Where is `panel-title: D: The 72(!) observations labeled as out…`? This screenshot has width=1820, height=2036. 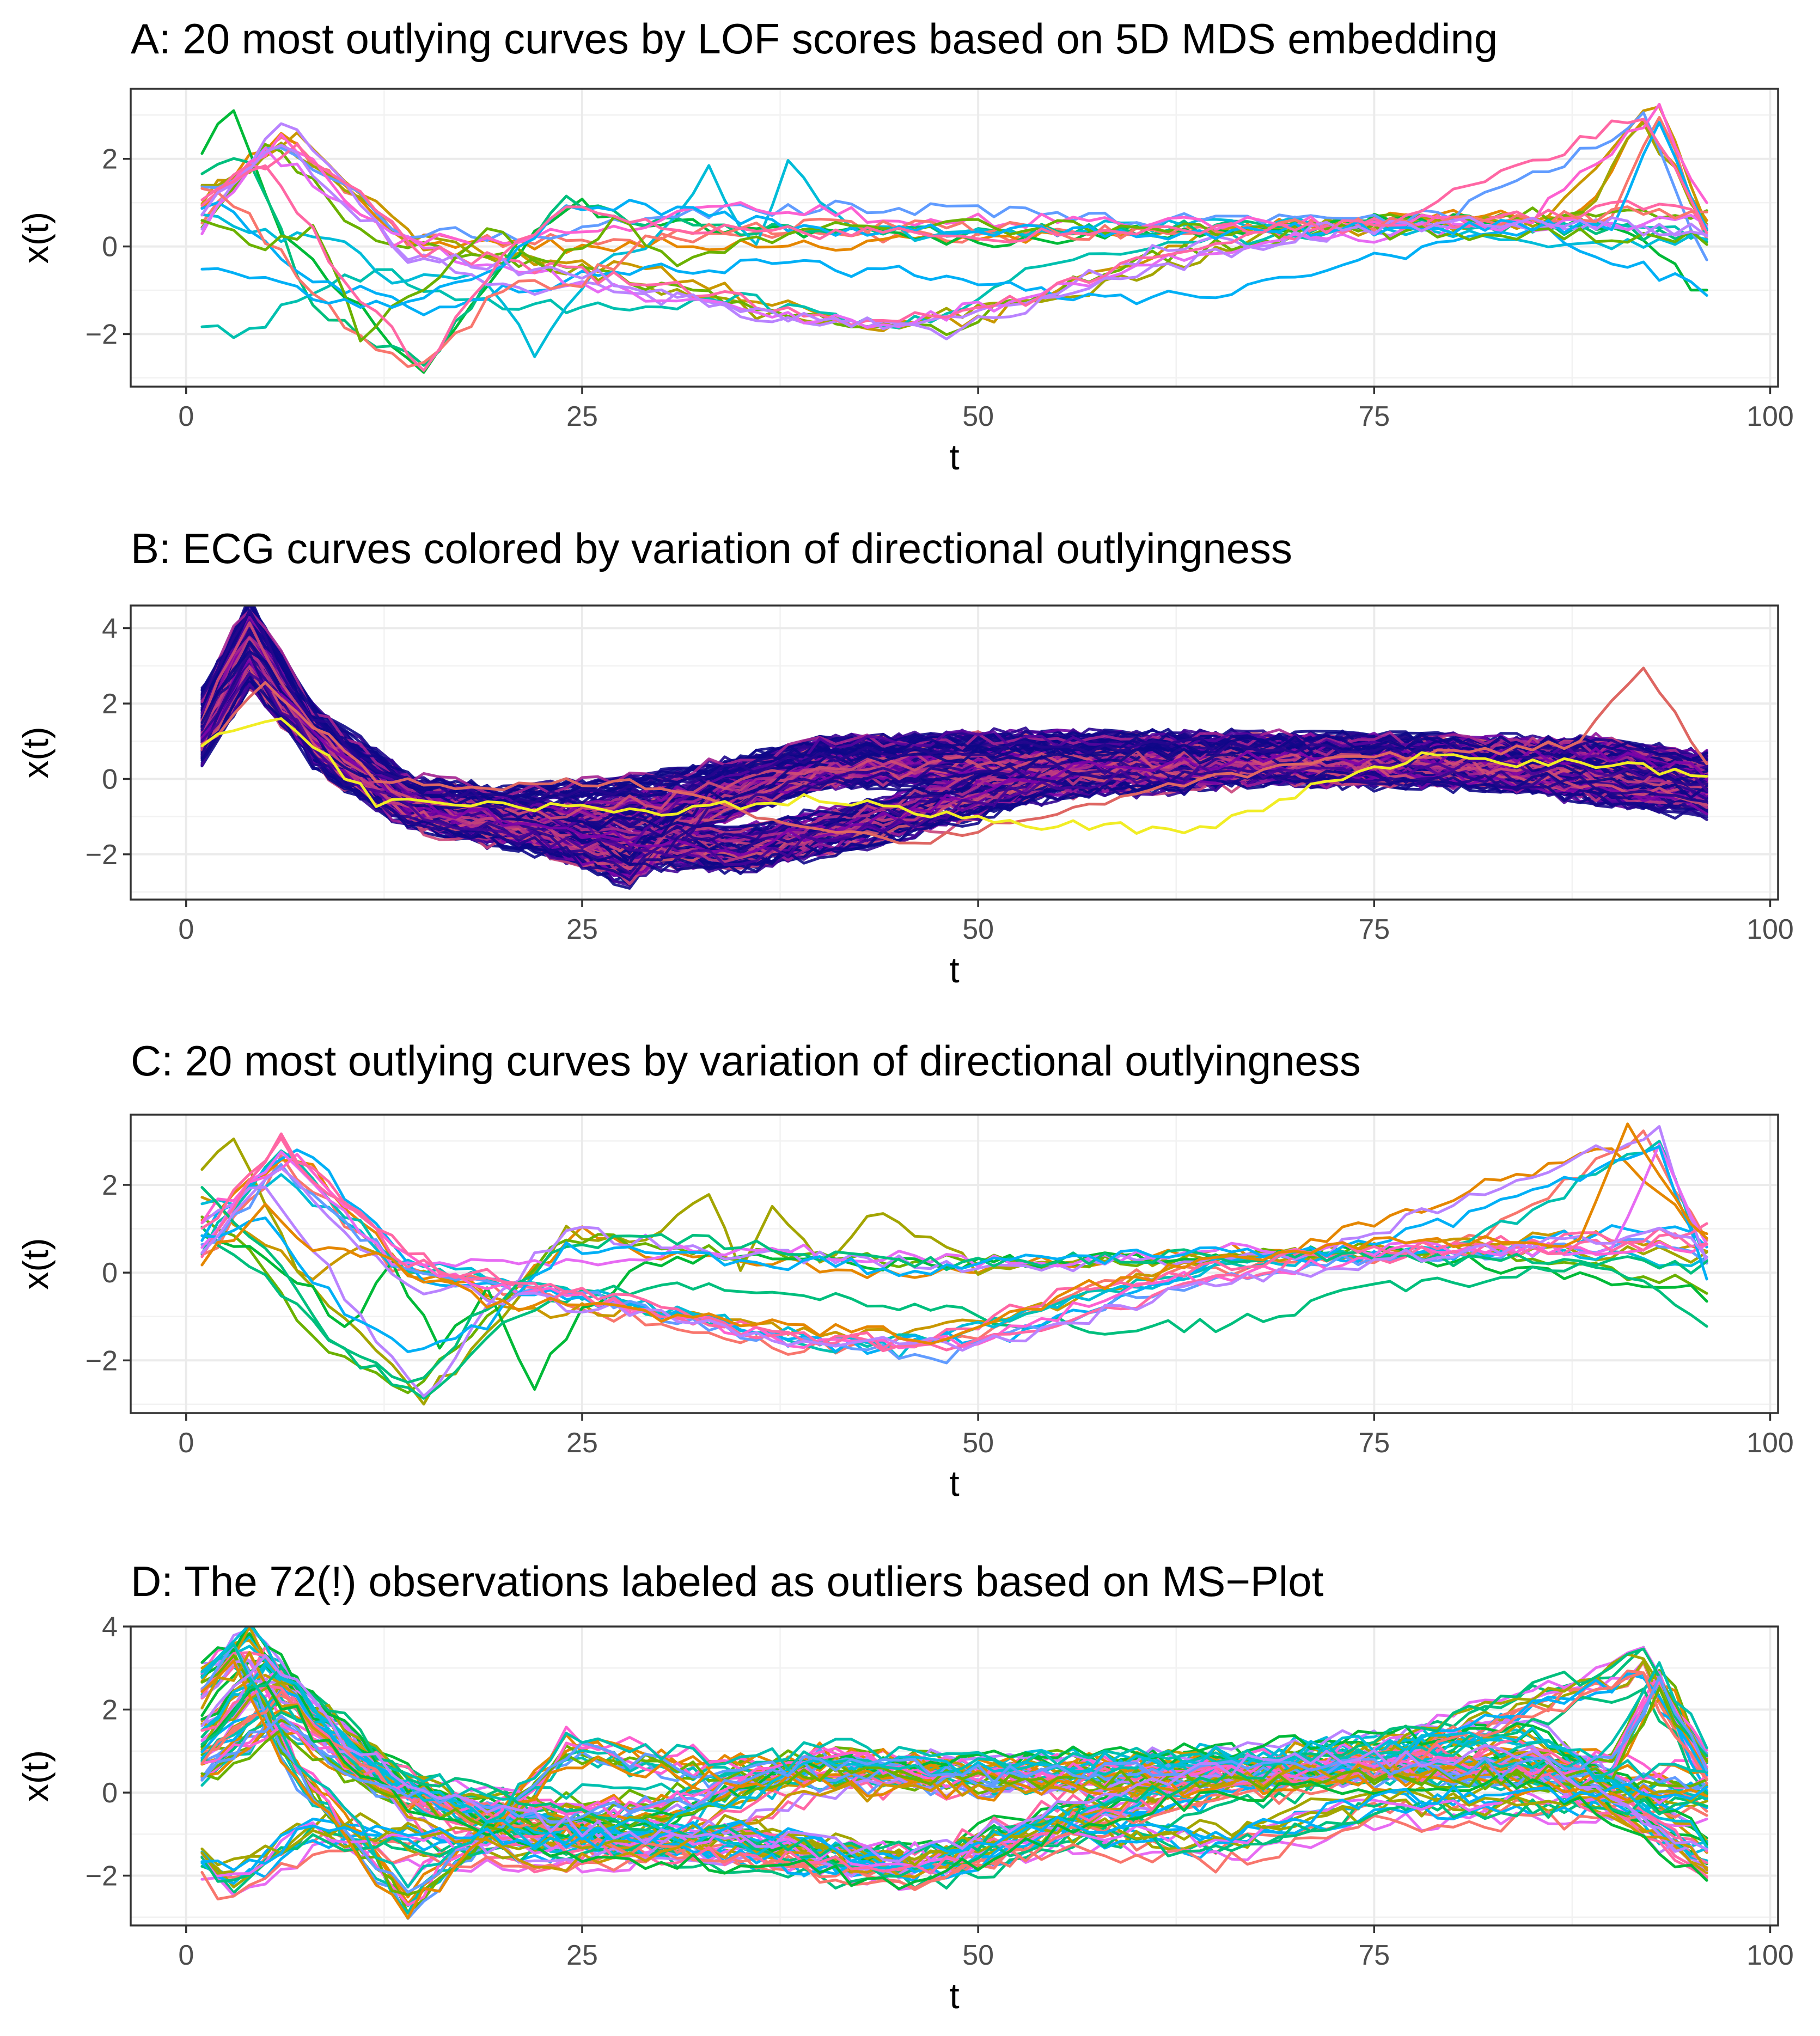 panel-title: D: The 72(!) observations labeled as out… is located at coordinates (727, 1581).